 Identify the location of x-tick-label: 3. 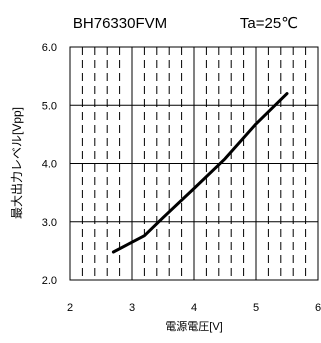
(132, 308).